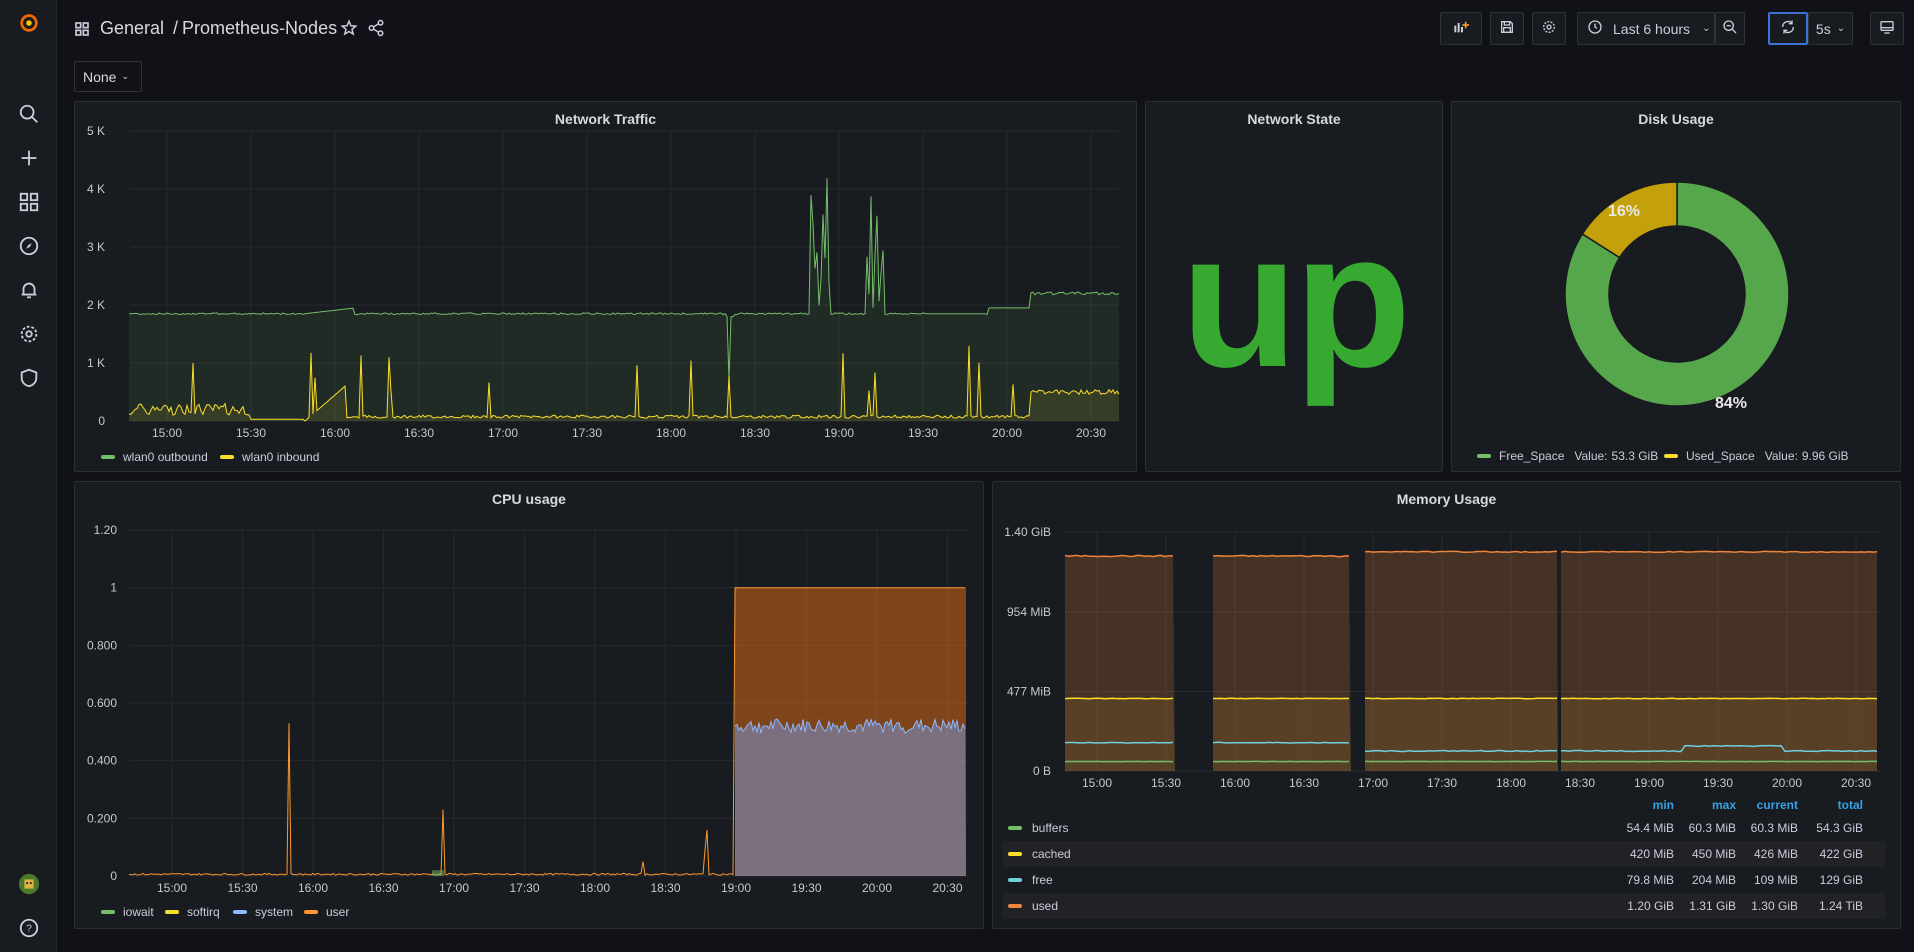 The width and height of the screenshot is (1914, 952). I want to click on x-tick-label: 19:00, so click(736, 888).